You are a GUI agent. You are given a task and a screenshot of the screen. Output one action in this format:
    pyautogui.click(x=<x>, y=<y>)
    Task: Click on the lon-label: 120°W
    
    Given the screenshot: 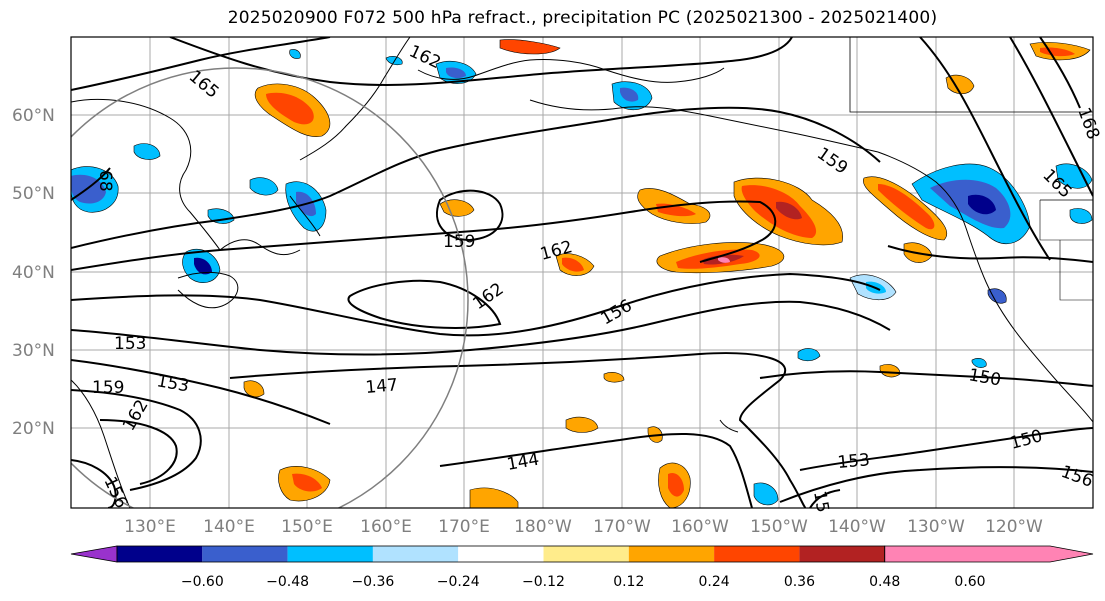 What is the action you would take?
    pyautogui.click(x=1014, y=527)
    